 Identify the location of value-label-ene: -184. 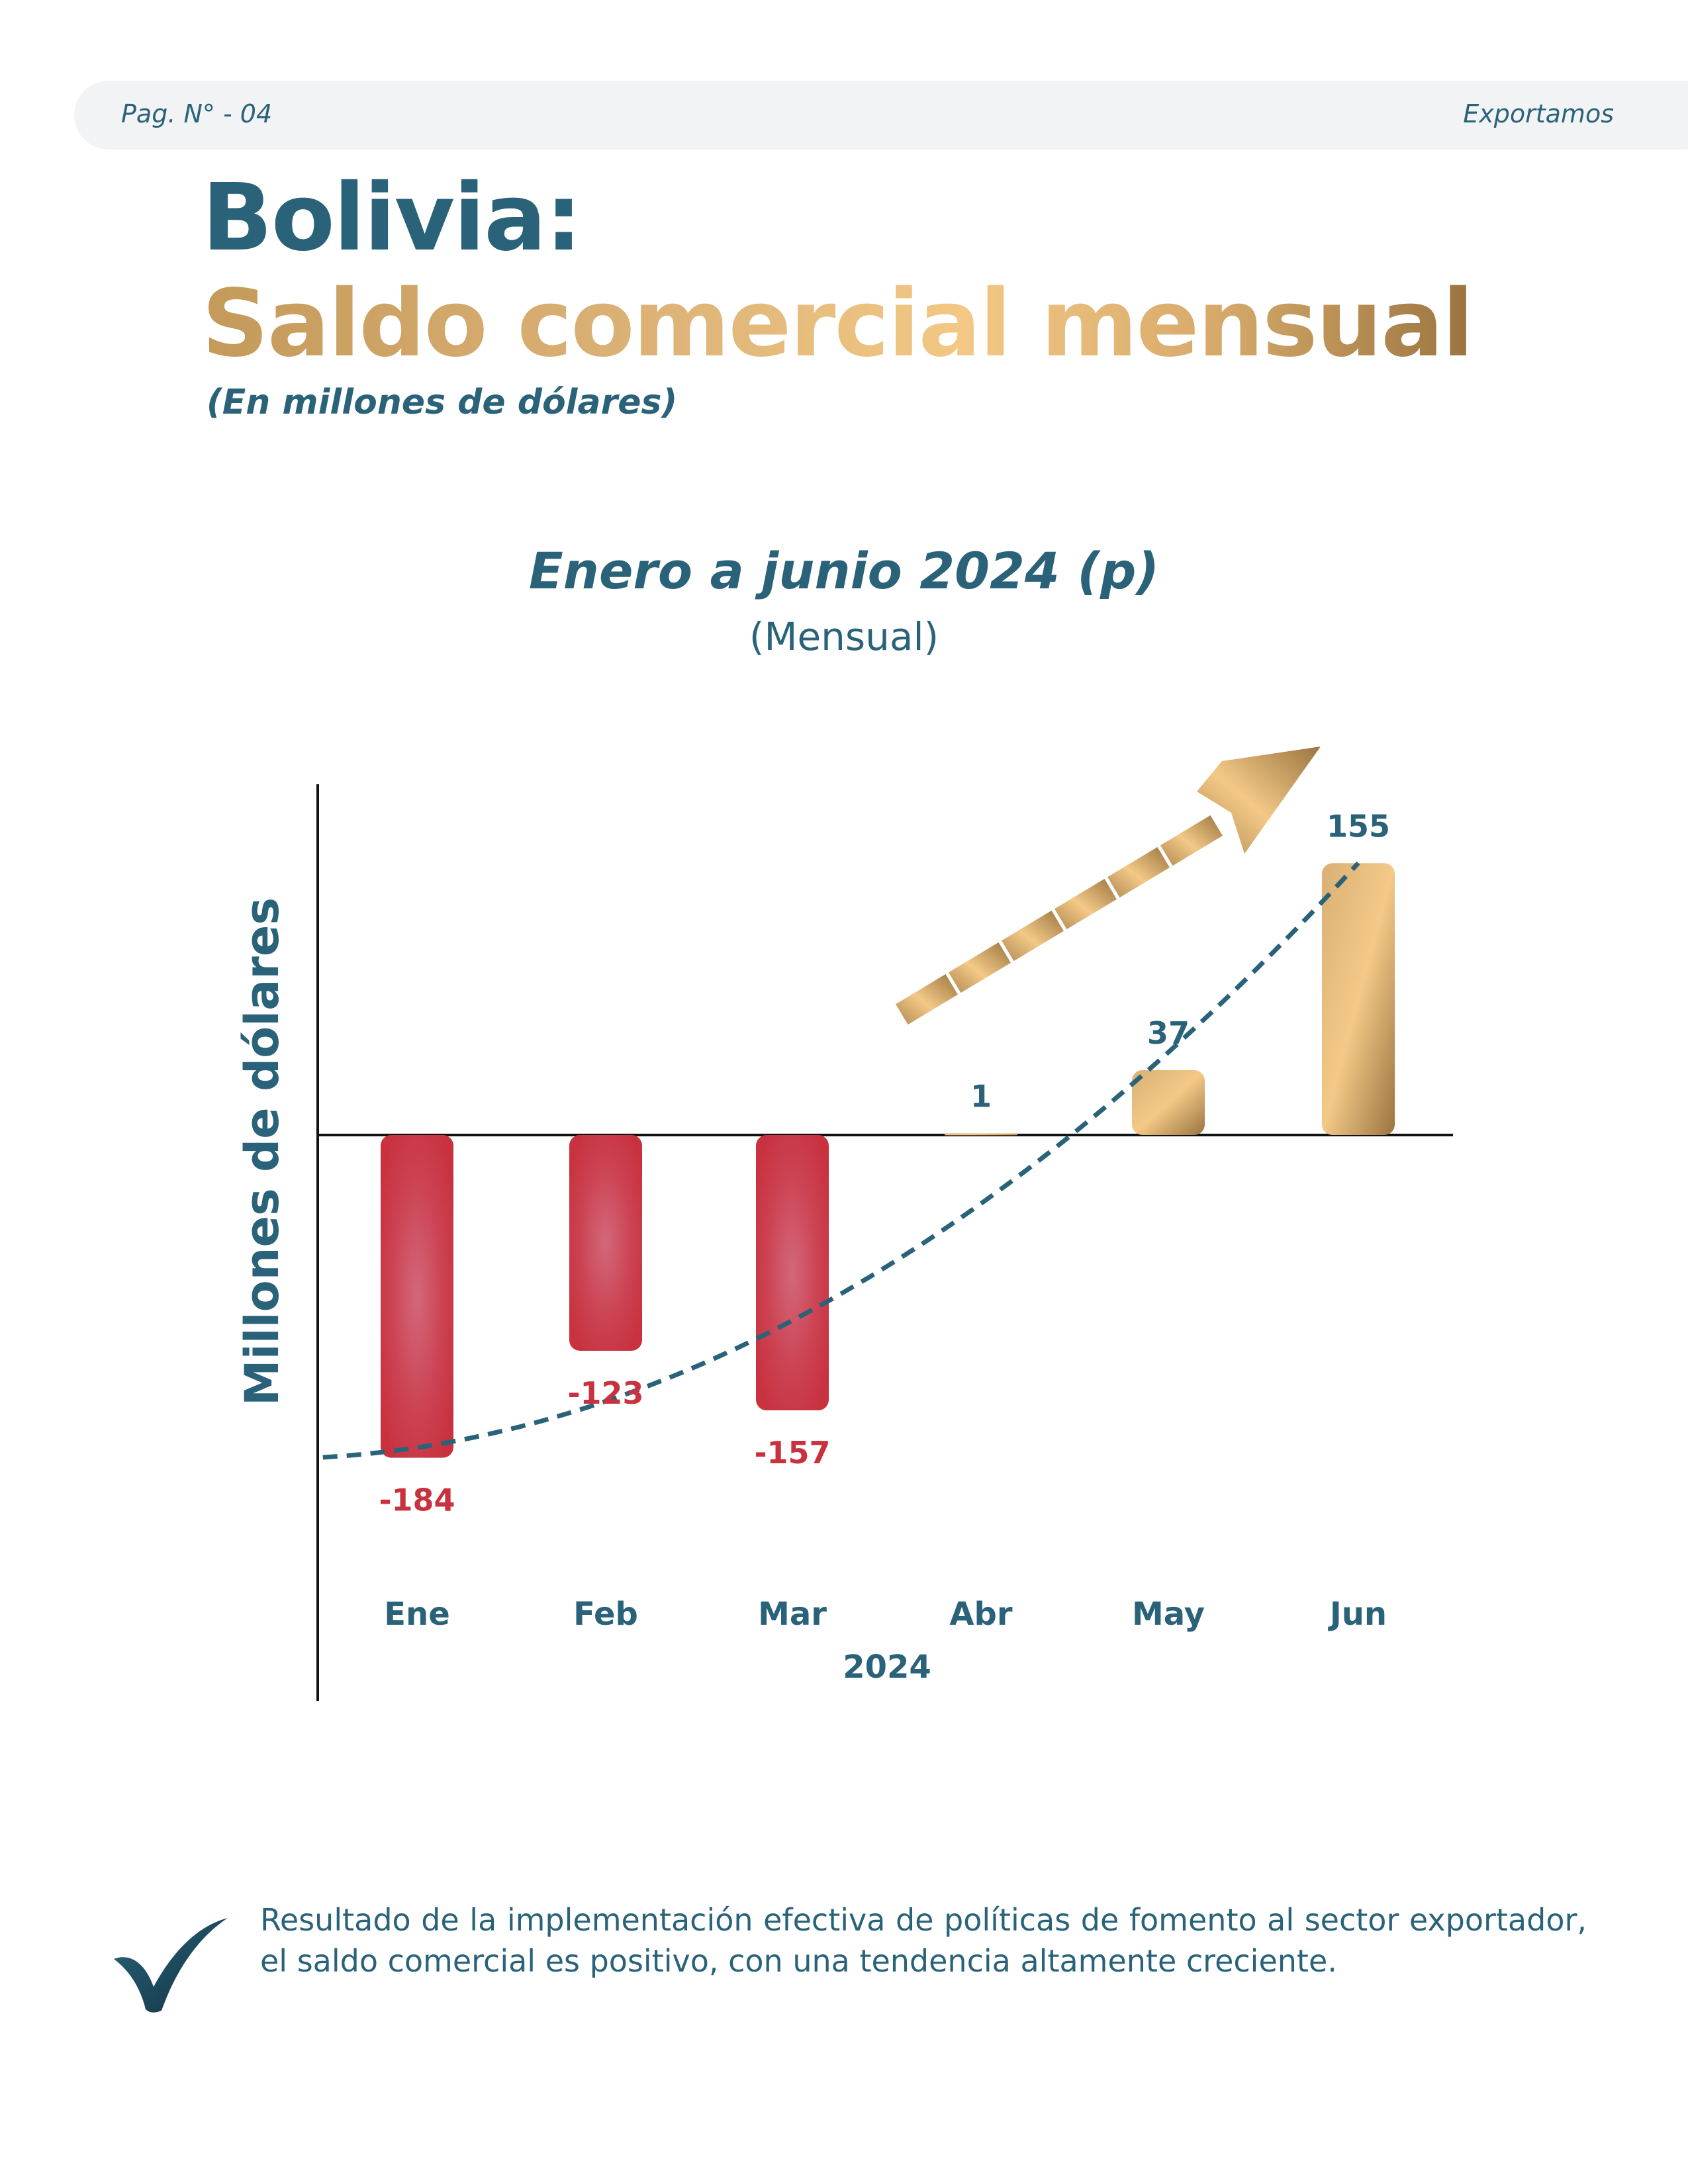
(417, 1500).